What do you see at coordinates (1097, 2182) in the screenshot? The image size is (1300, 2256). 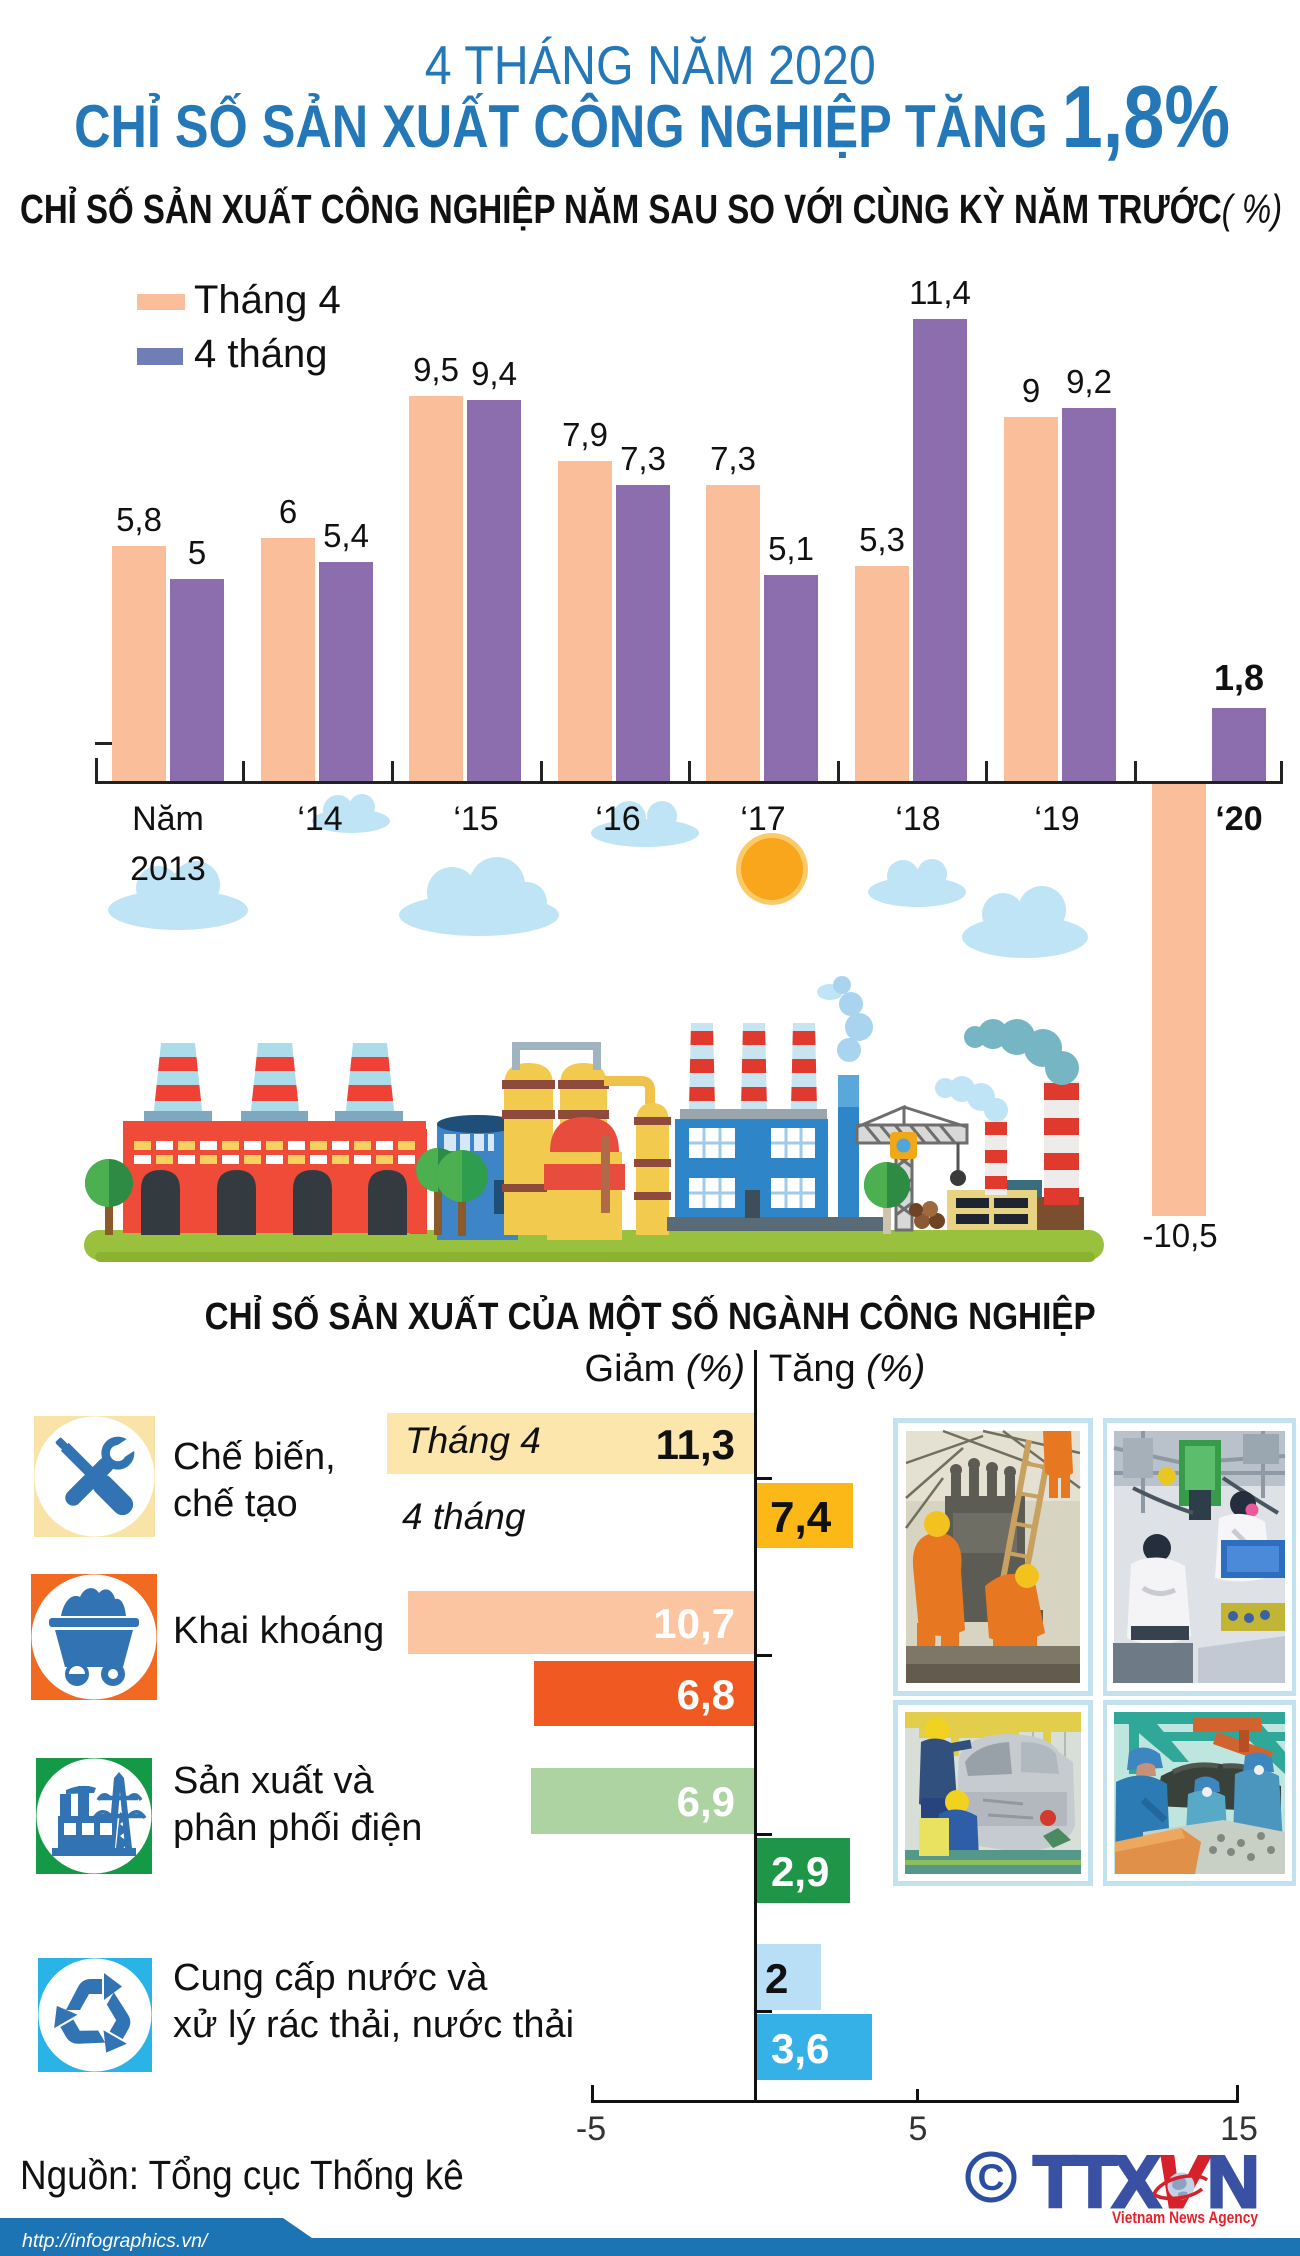 I see `svg-text: TTX` at bounding box center [1097, 2182].